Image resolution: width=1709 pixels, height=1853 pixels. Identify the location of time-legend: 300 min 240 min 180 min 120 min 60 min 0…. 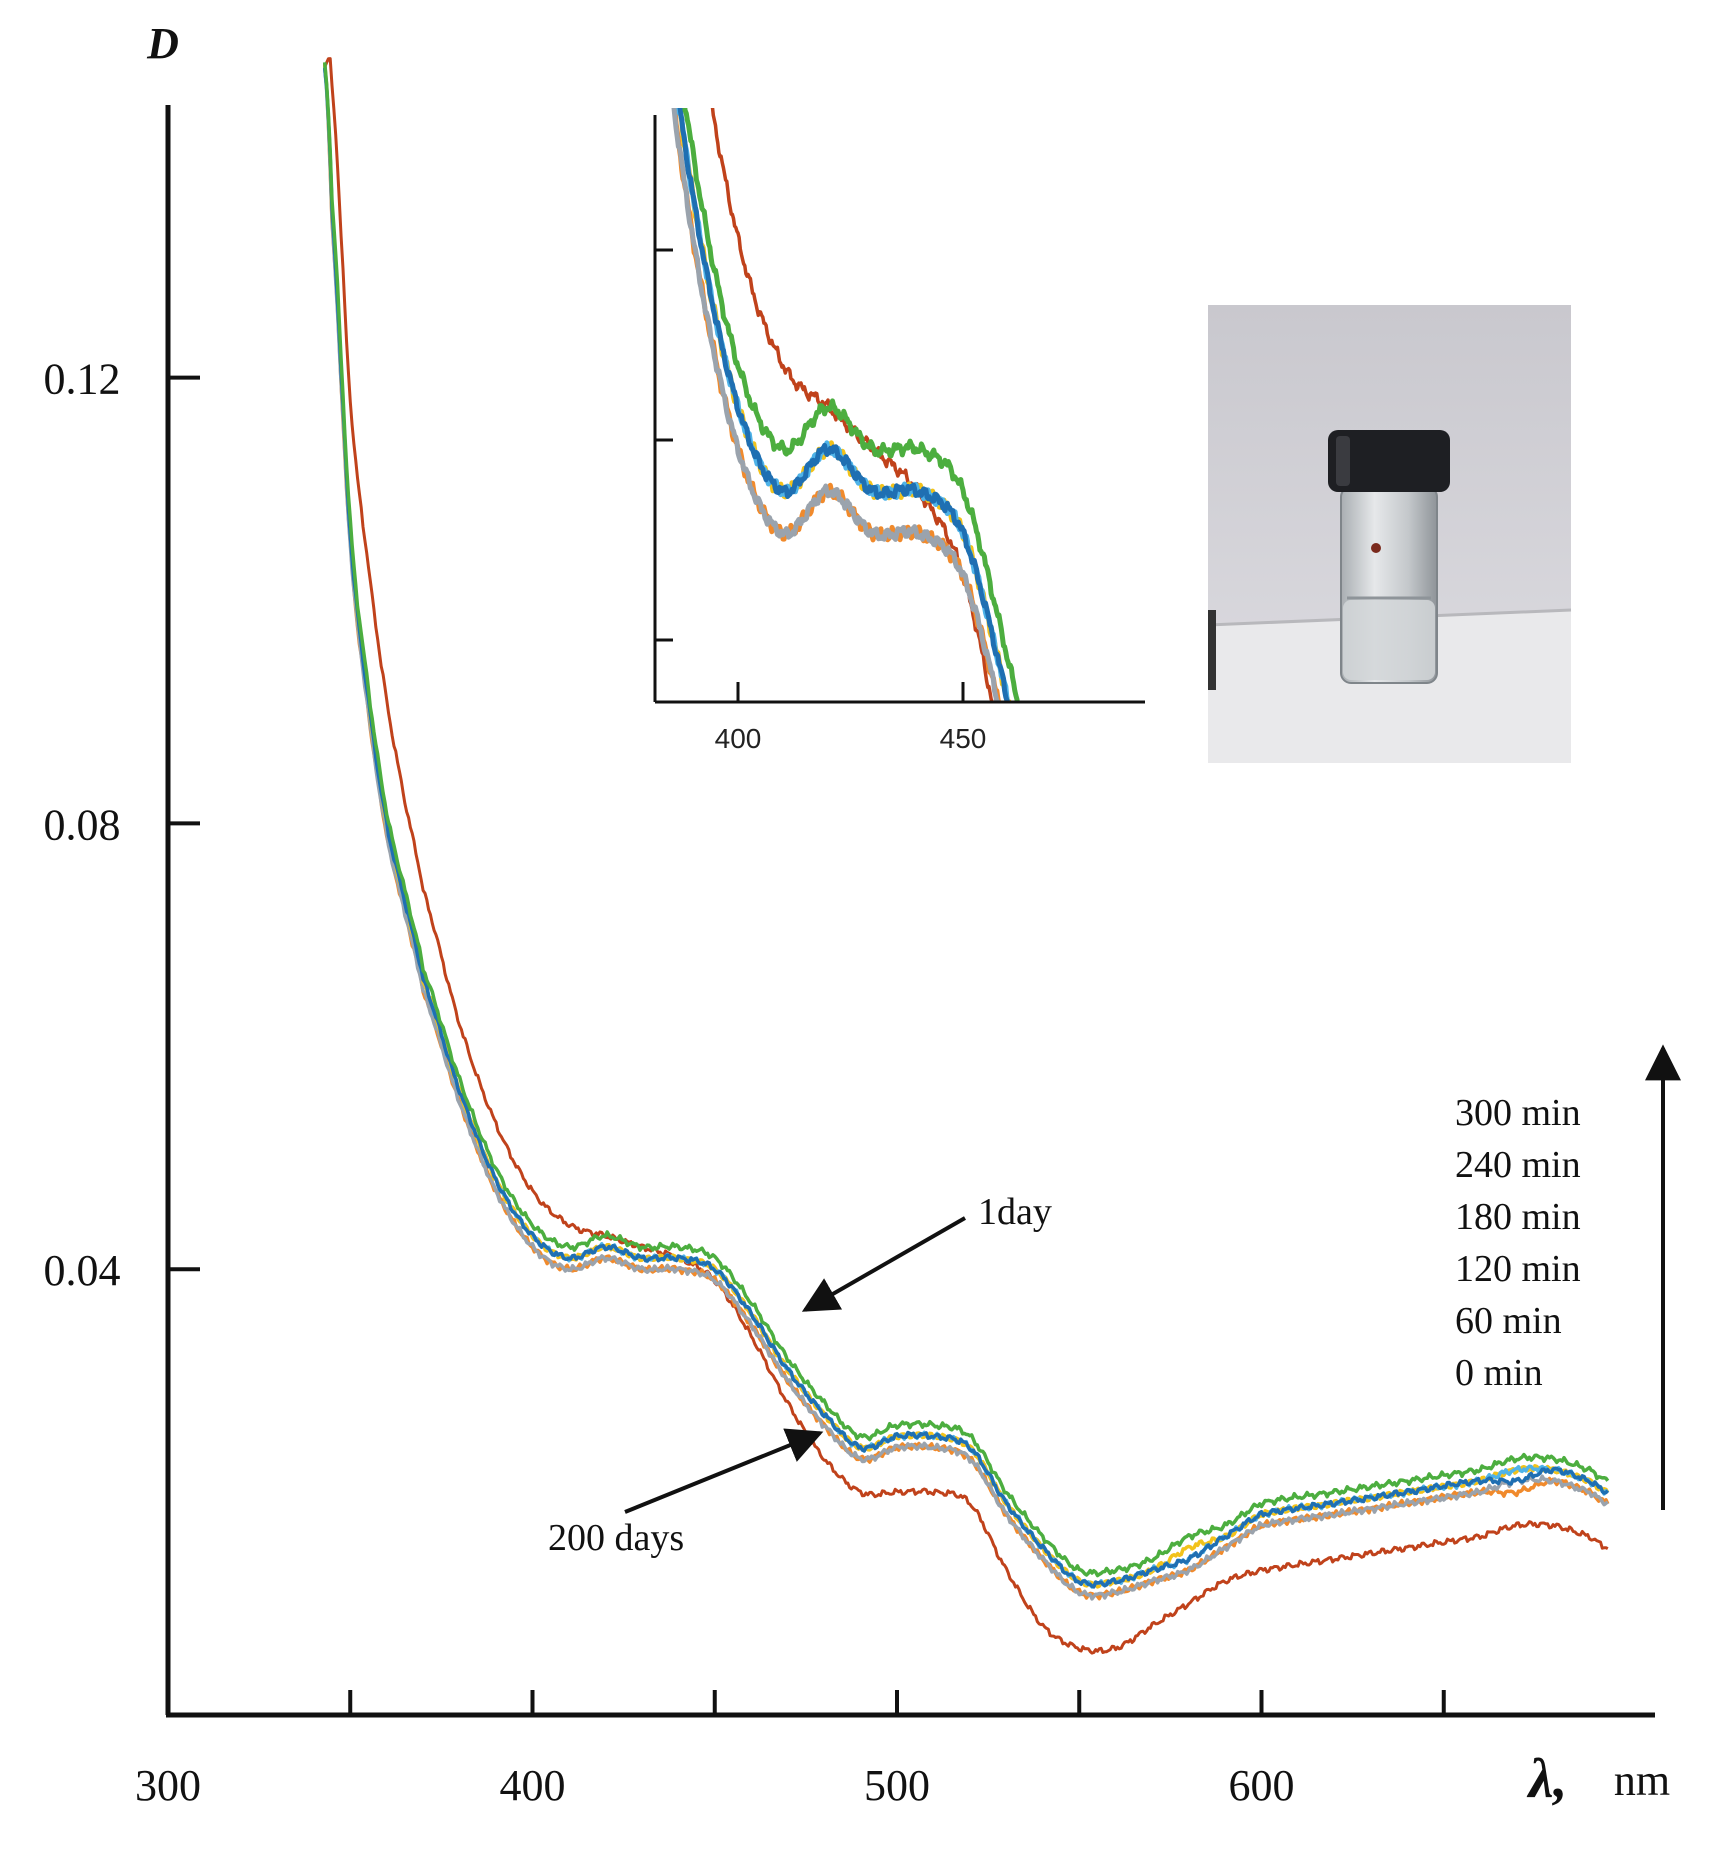
(1568, 1277).